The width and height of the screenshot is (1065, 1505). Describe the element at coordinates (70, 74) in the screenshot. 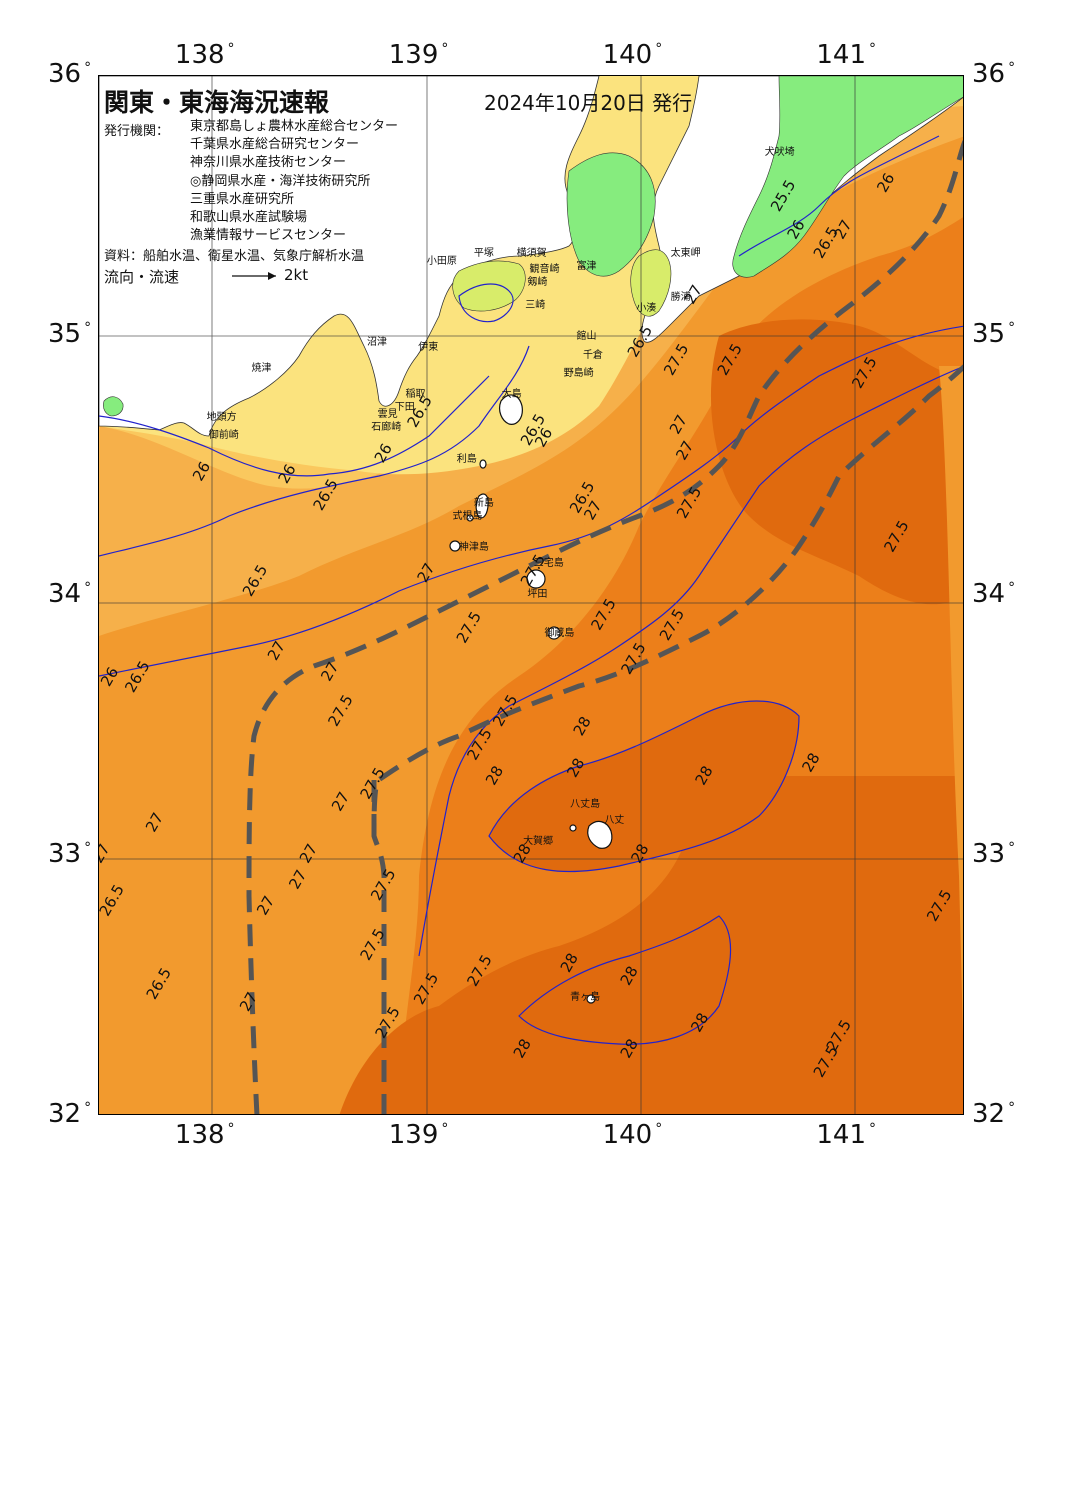

I see `latitude-label-left: 36 °` at that location.